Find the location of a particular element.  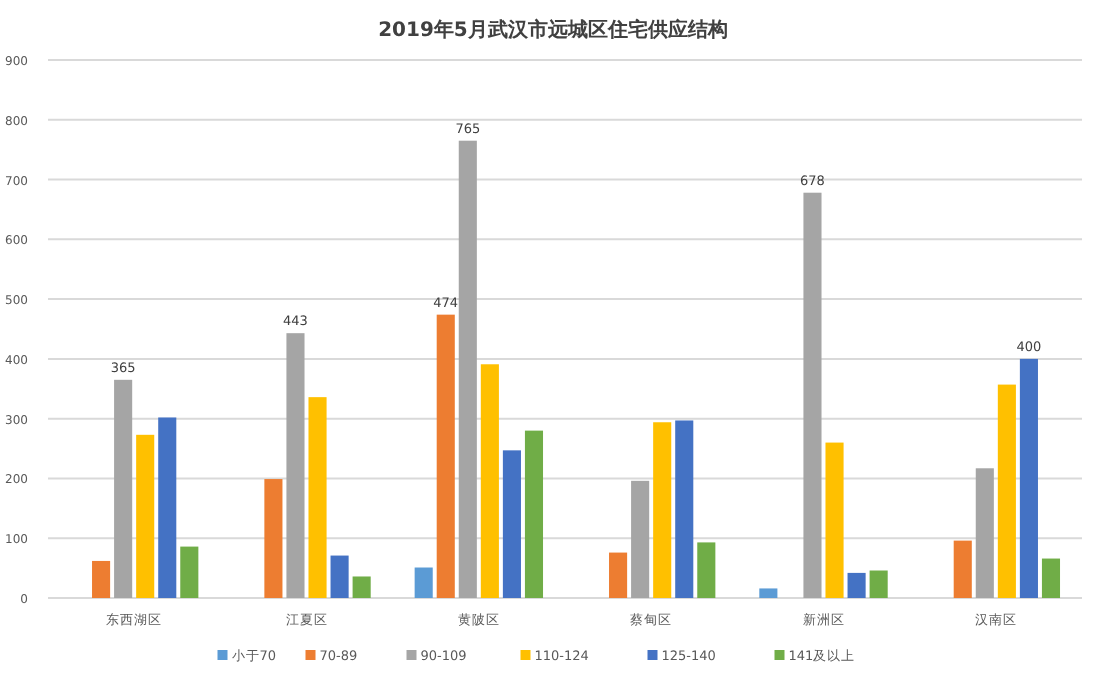

chart-title: 2019年5月武汉市远城区住宅供应结构 is located at coordinates (553, 30).